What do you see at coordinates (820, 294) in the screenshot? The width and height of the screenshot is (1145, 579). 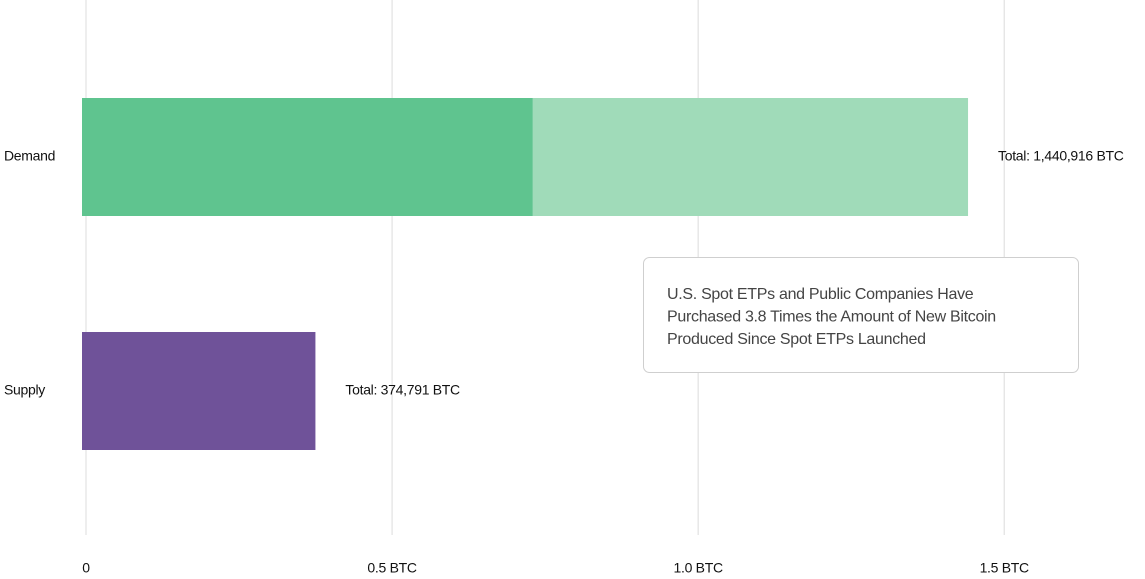 I see `annotation-text: U.S. Spot ETPs and Public Companies Have` at bounding box center [820, 294].